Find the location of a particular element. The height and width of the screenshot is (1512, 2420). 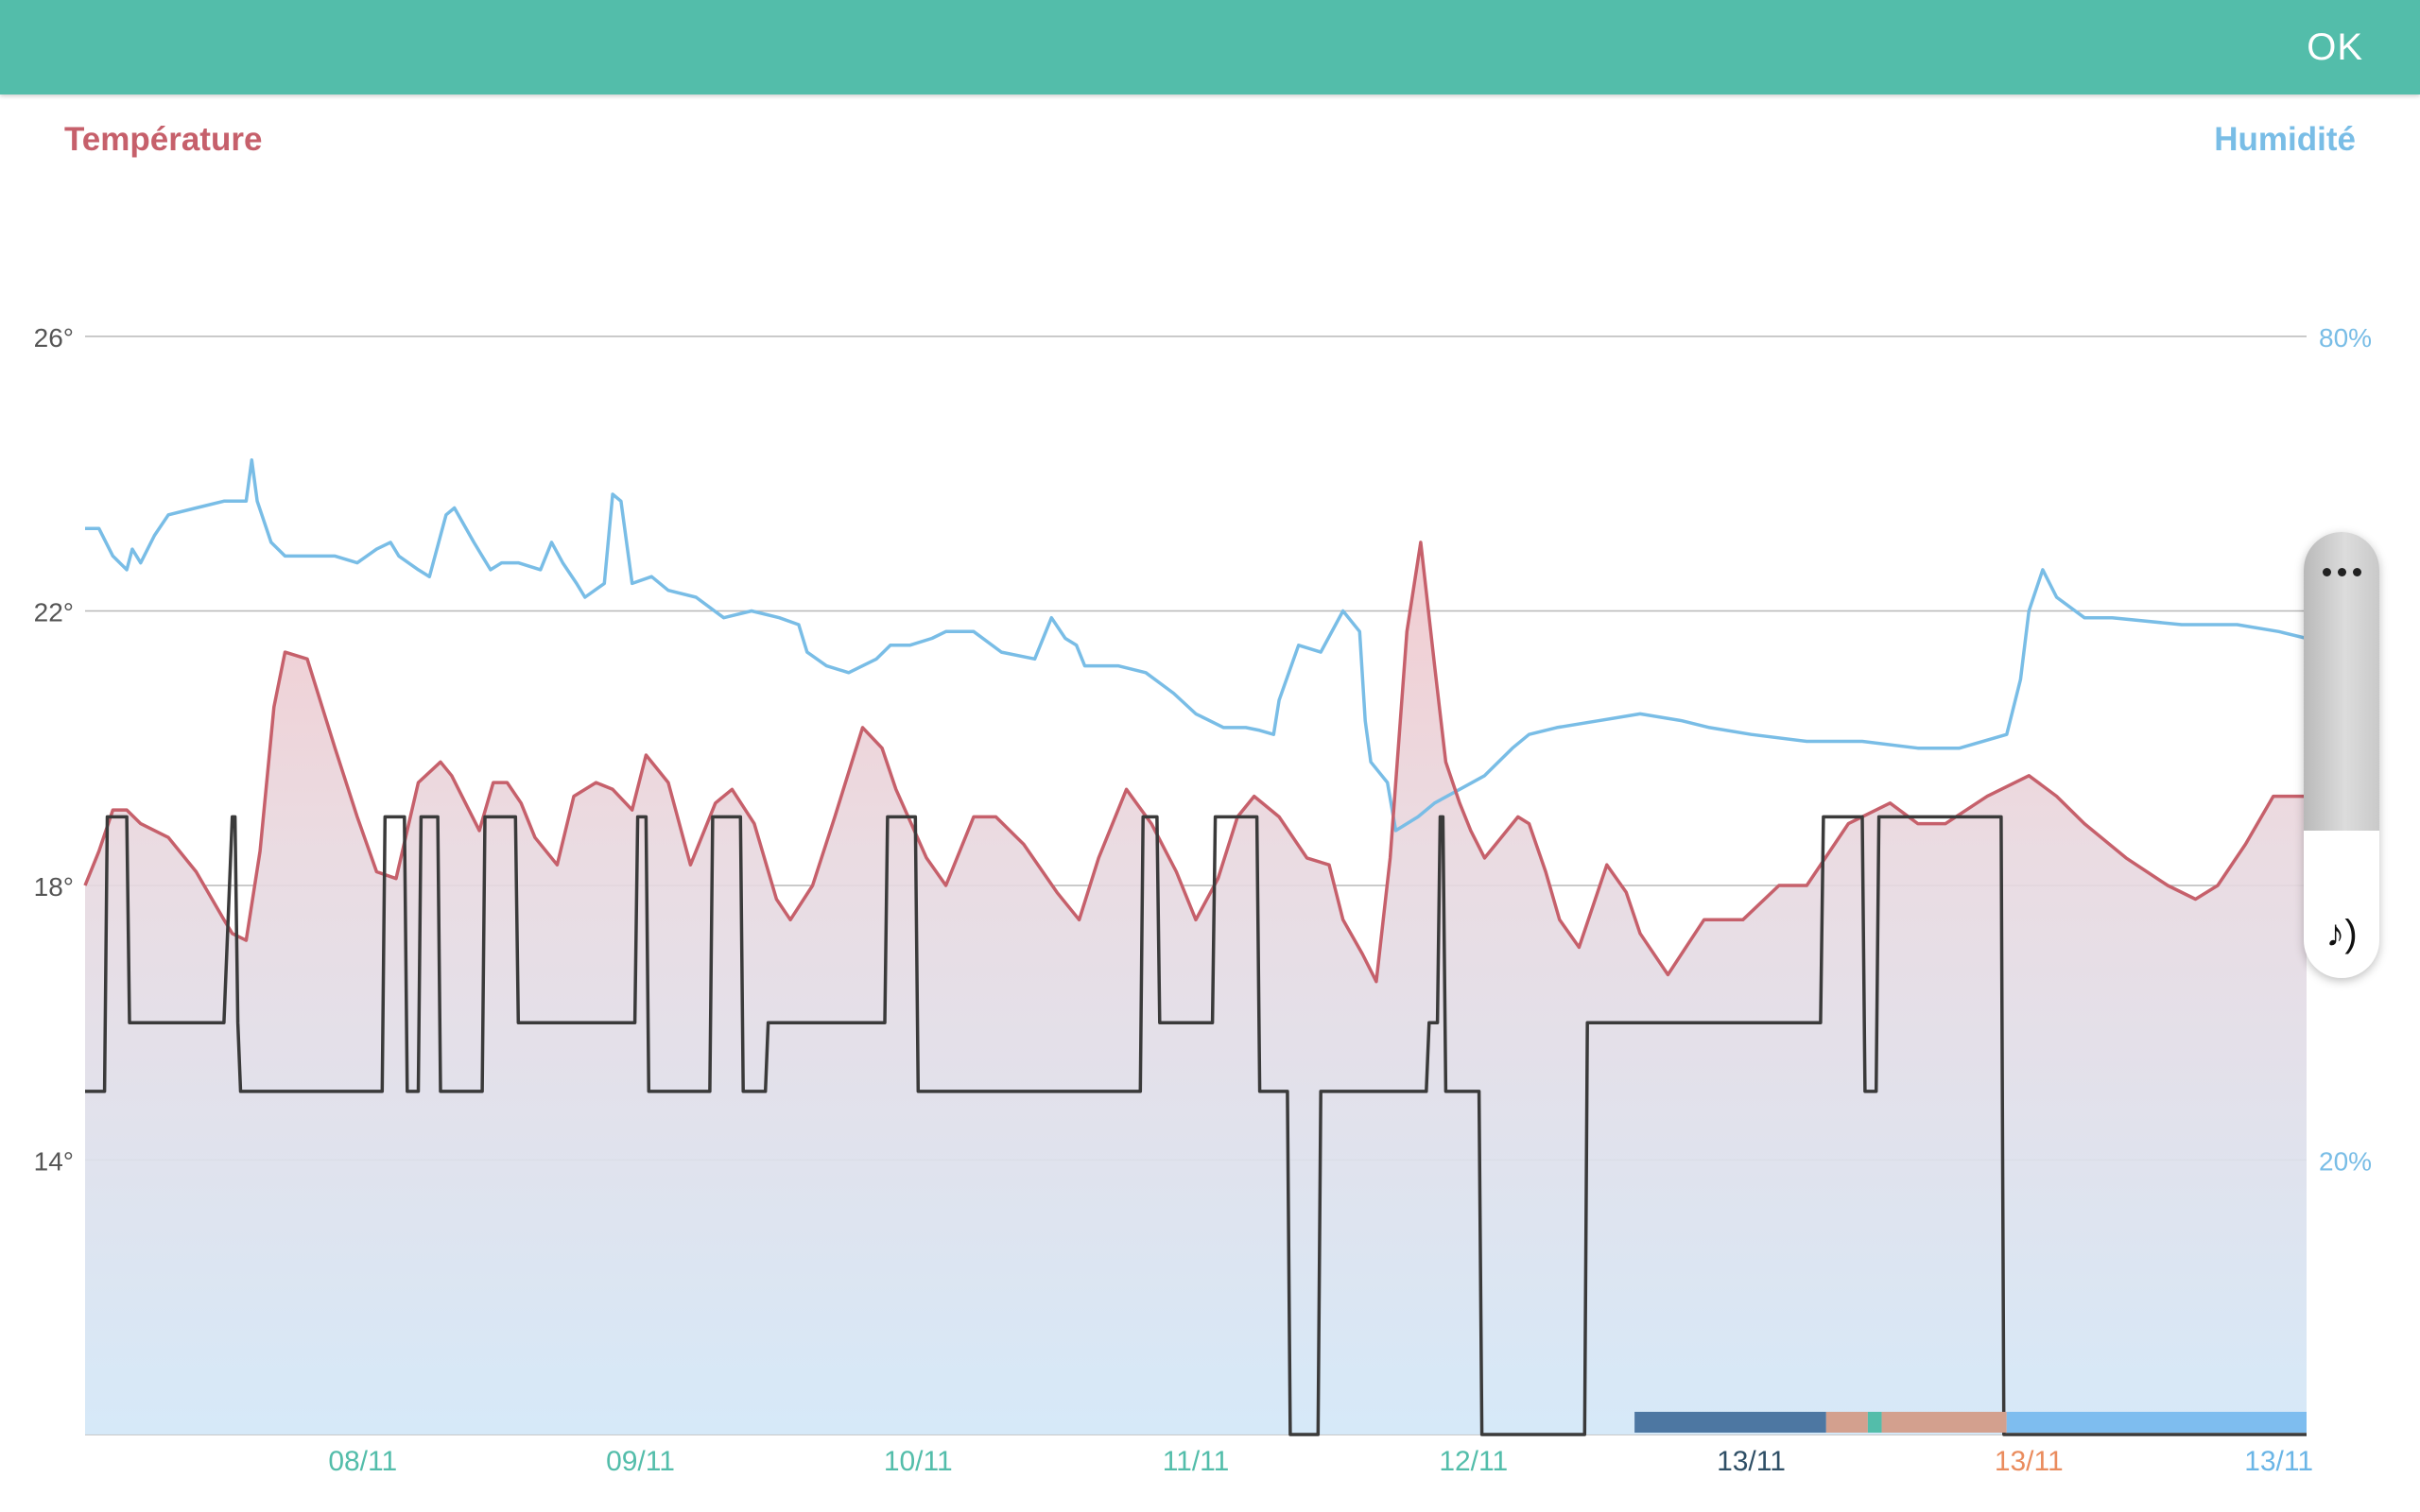

y-left-tick-label: 18° is located at coordinates (54, 887).